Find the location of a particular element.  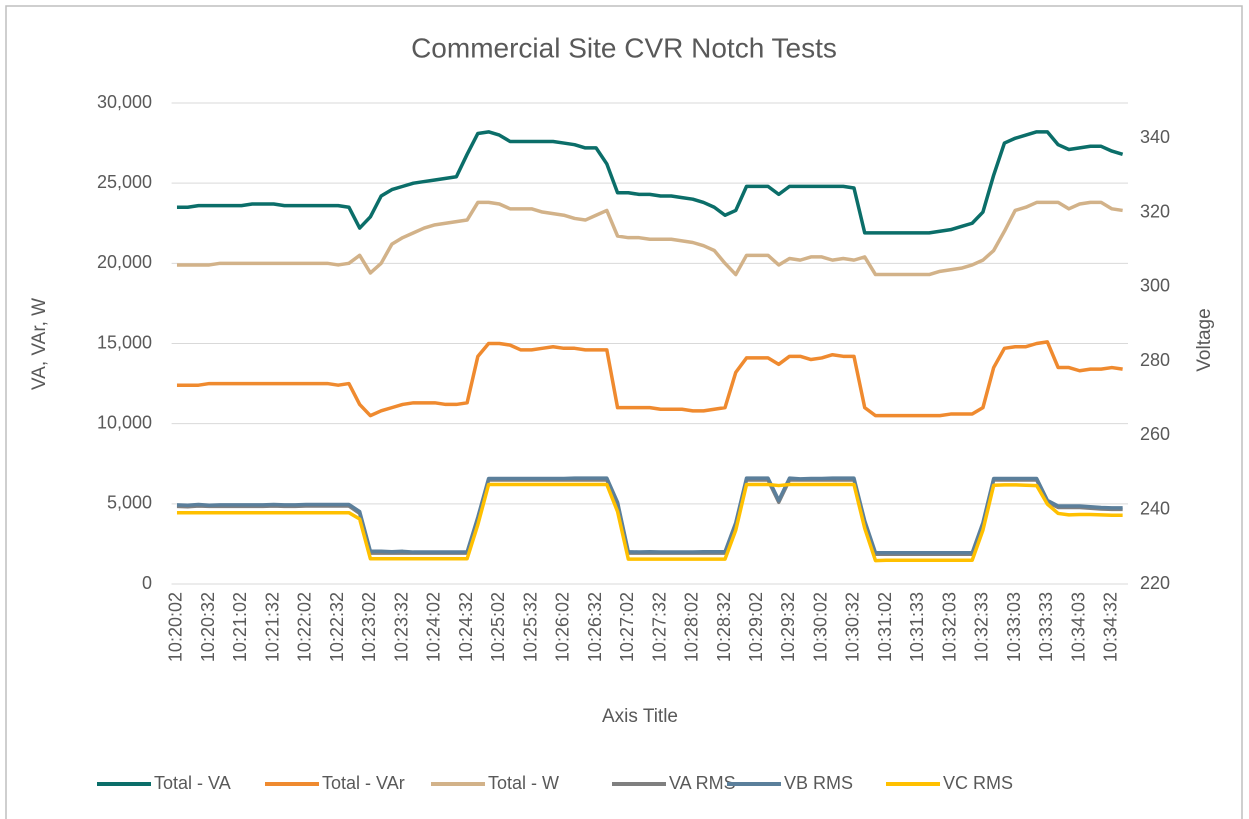

x-tick-label: 10:30:02 is located at coordinates (820, 627).